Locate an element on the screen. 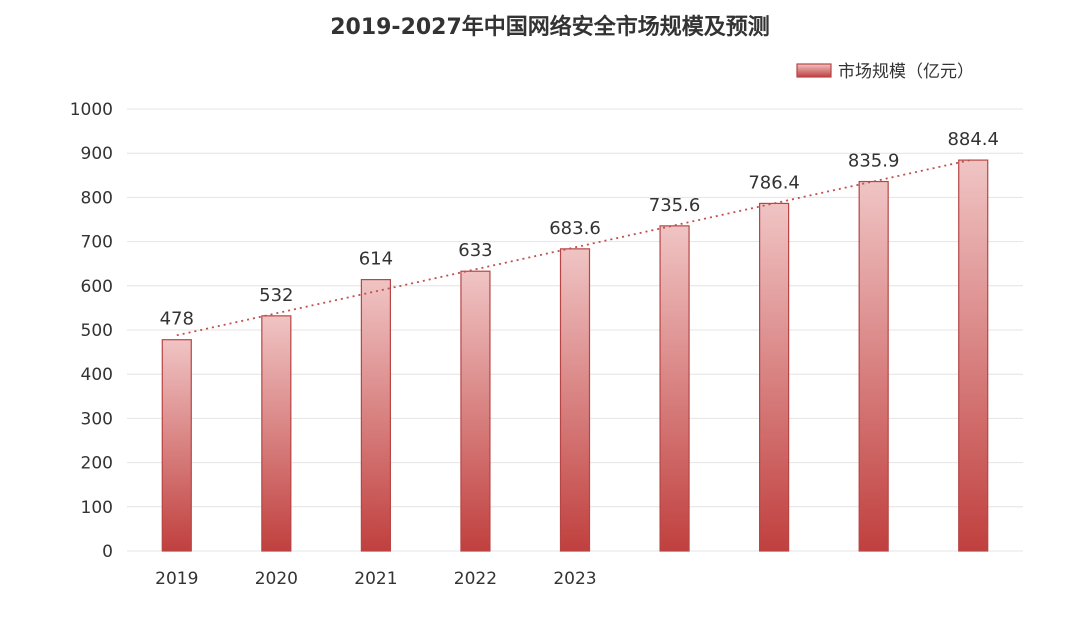  bar-2024 is located at coordinates (674, 388).